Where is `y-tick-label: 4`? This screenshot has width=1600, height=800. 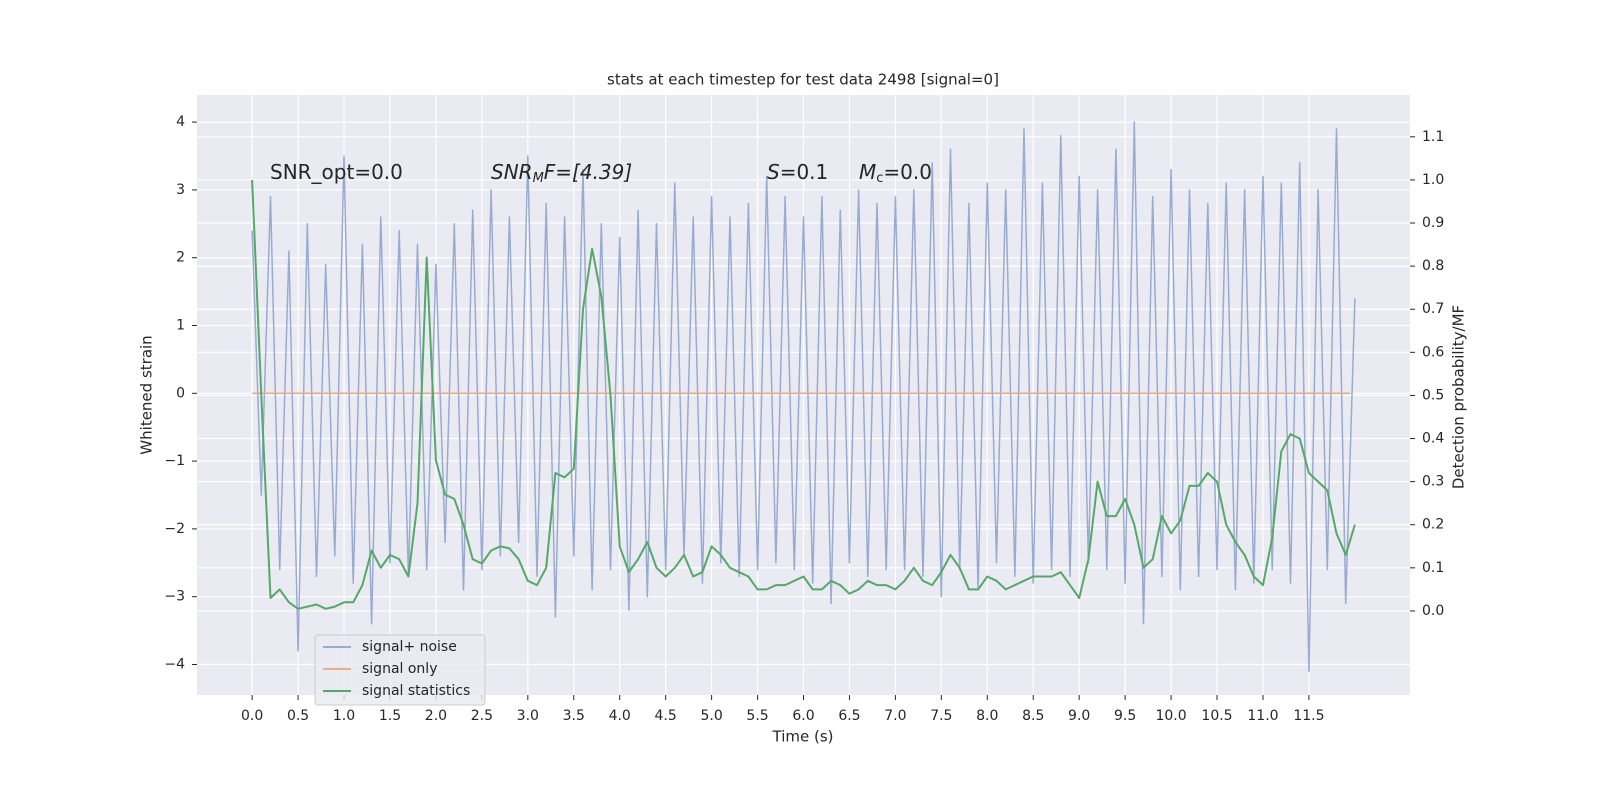 y-tick-label: 4 is located at coordinates (180, 122).